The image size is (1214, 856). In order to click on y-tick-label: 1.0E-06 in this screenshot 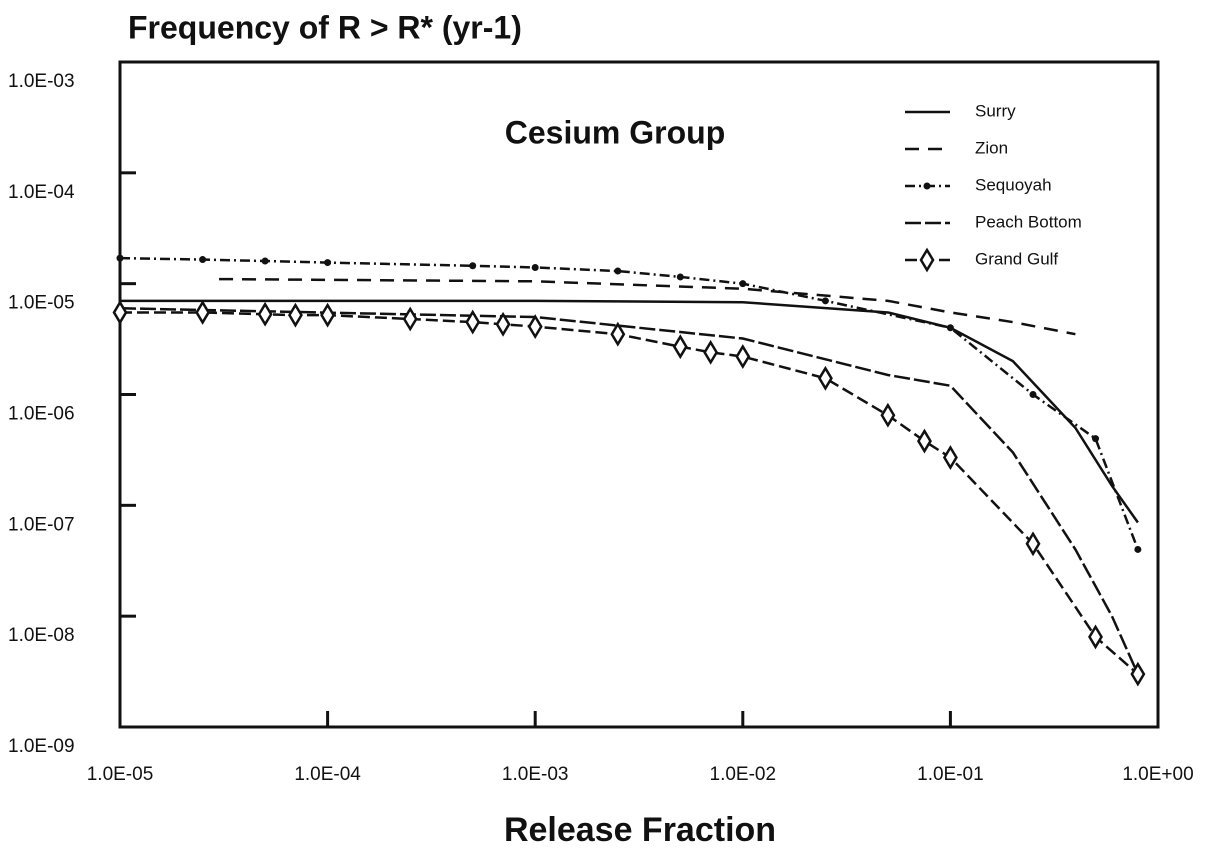, I will do `click(41, 414)`.